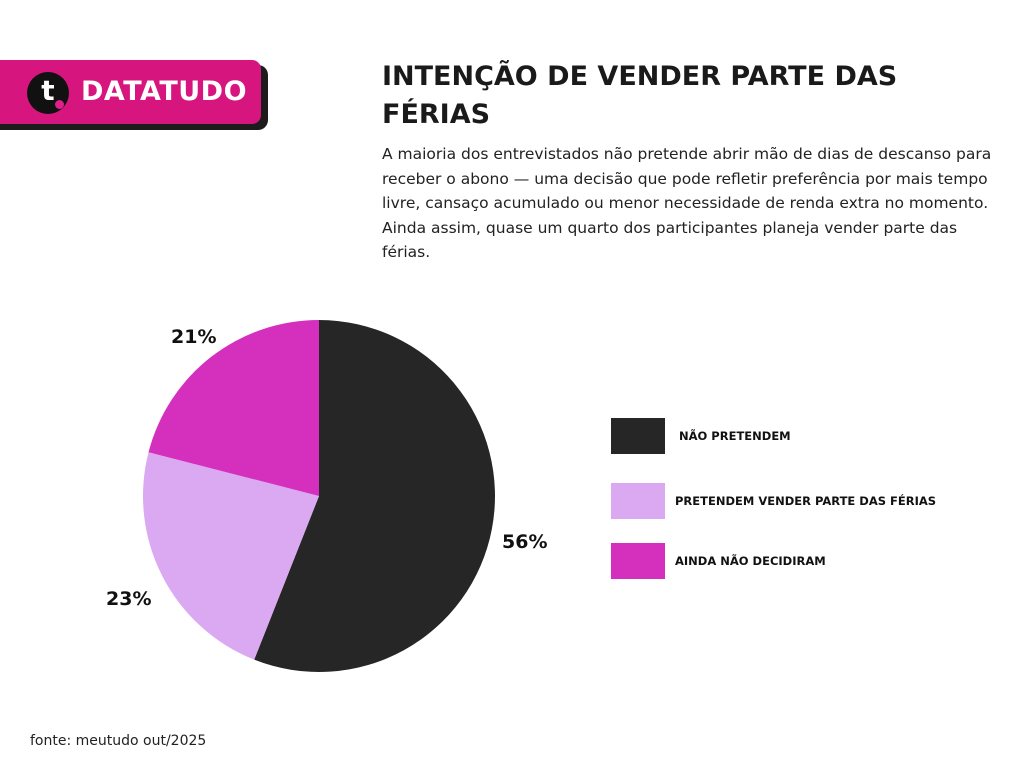 The image size is (1024, 768). What do you see at coordinates (638, 501) in the screenshot?
I see `legend-swatch-pretendem-vender` at bounding box center [638, 501].